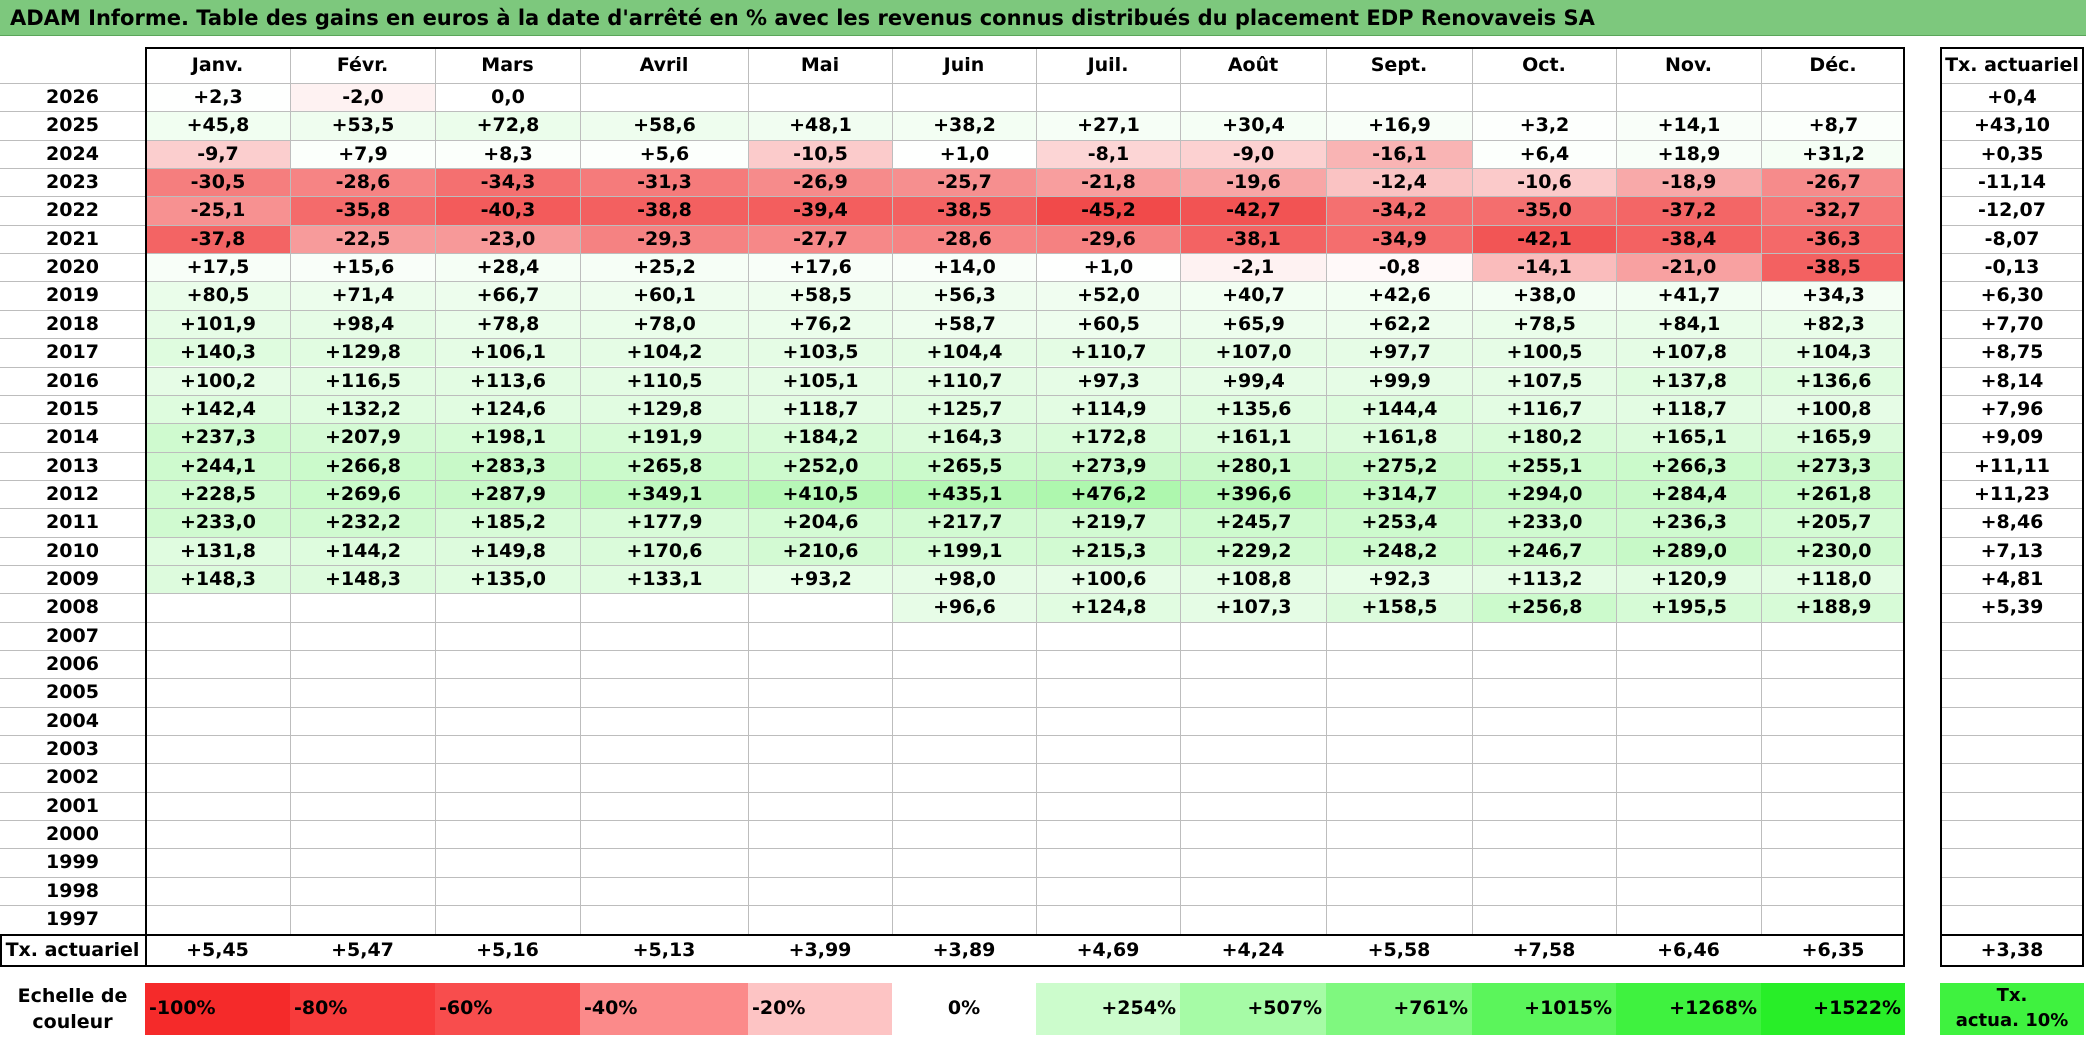  I want to click on table-cell: -26,7, so click(1833, 183).